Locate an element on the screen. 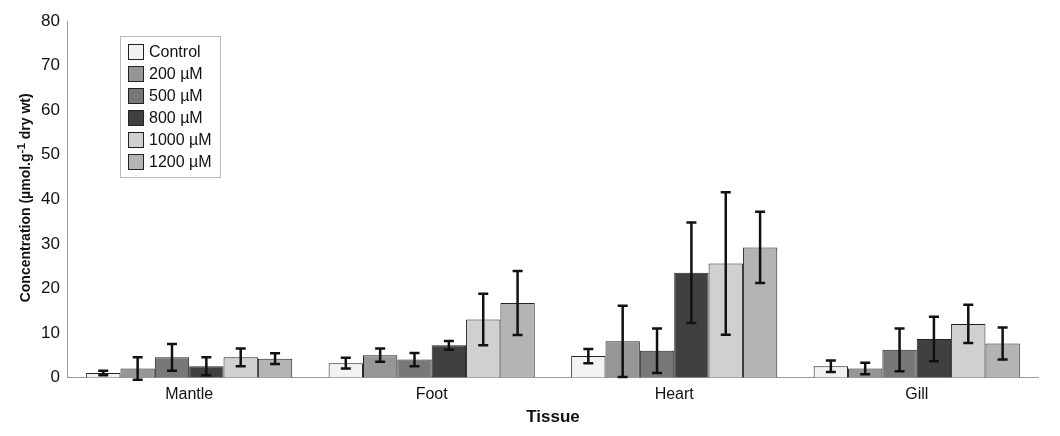 This screenshot has width=1060, height=436. legend-label: 800 µM is located at coordinates (176, 118).